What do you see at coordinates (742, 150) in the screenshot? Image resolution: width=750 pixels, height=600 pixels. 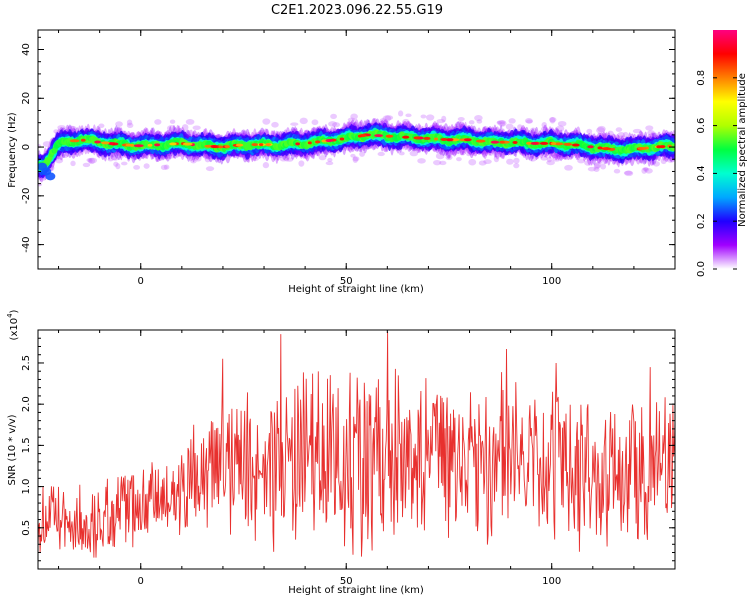 I see `colorbar-label: Normalized spectral amplitude` at bounding box center [742, 150].